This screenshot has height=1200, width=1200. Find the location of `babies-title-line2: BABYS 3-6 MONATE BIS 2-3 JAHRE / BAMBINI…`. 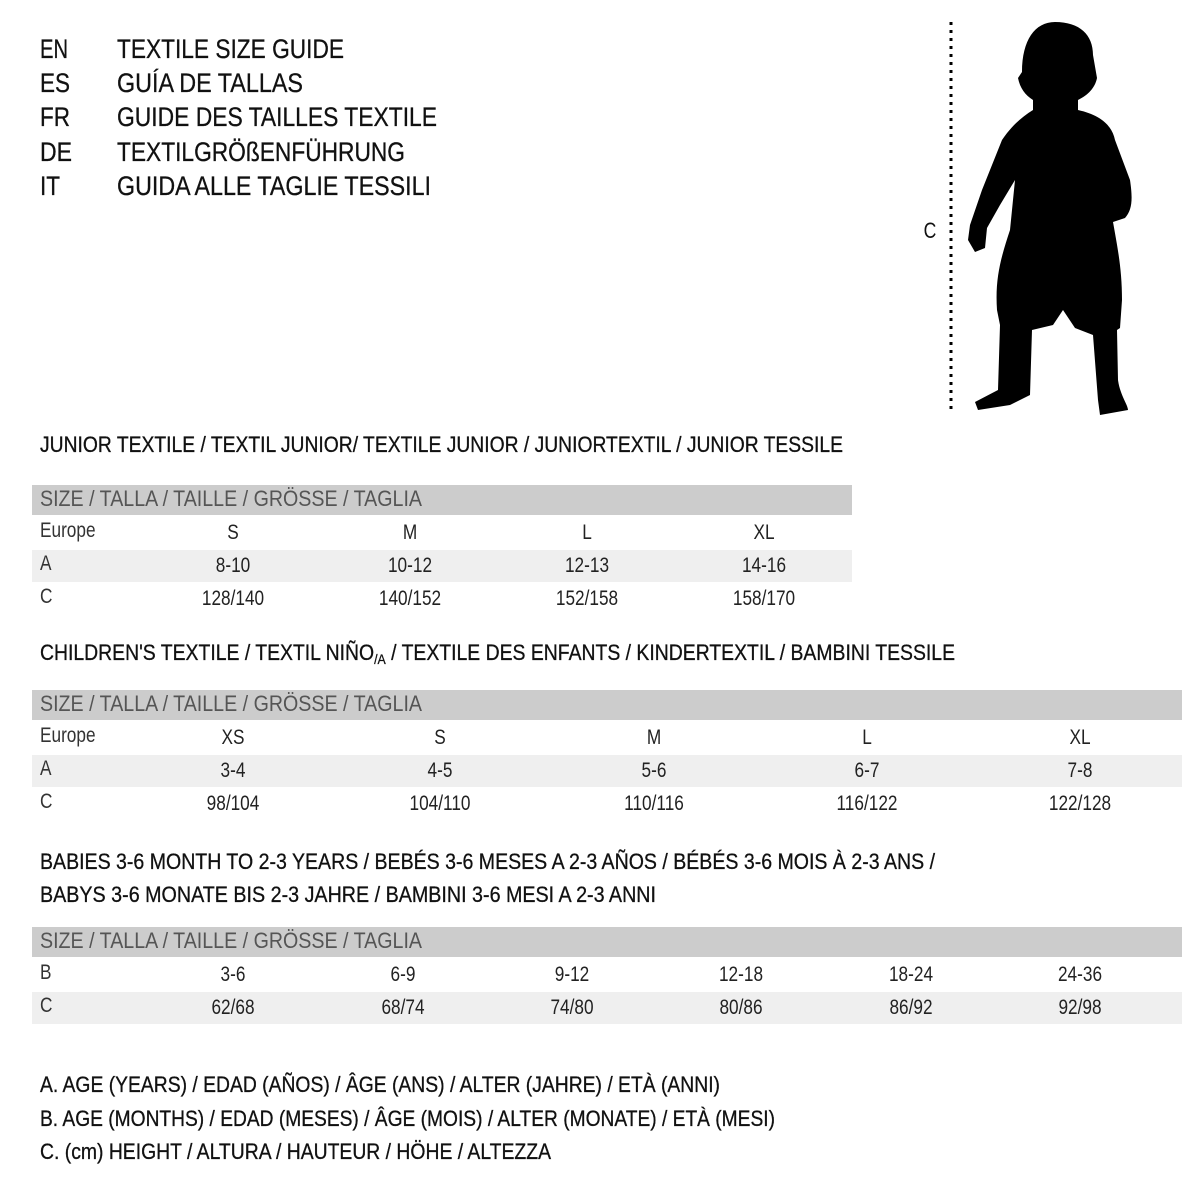

babies-title-line2: BABYS 3-6 MONATE BIS 2-3 JAHRE / BAMBINI… is located at coordinates (348, 894).